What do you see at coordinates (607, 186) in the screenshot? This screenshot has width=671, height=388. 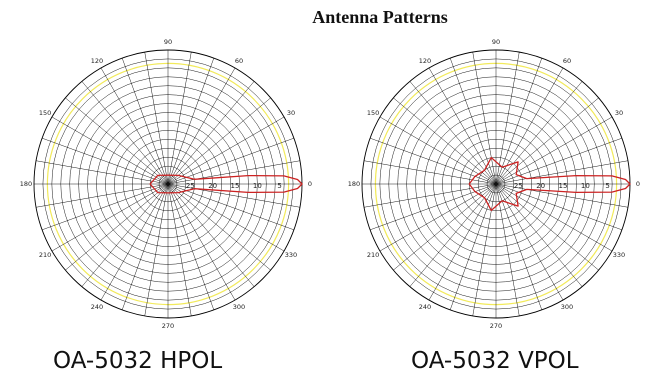 I see `radial-label: 5` at bounding box center [607, 186].